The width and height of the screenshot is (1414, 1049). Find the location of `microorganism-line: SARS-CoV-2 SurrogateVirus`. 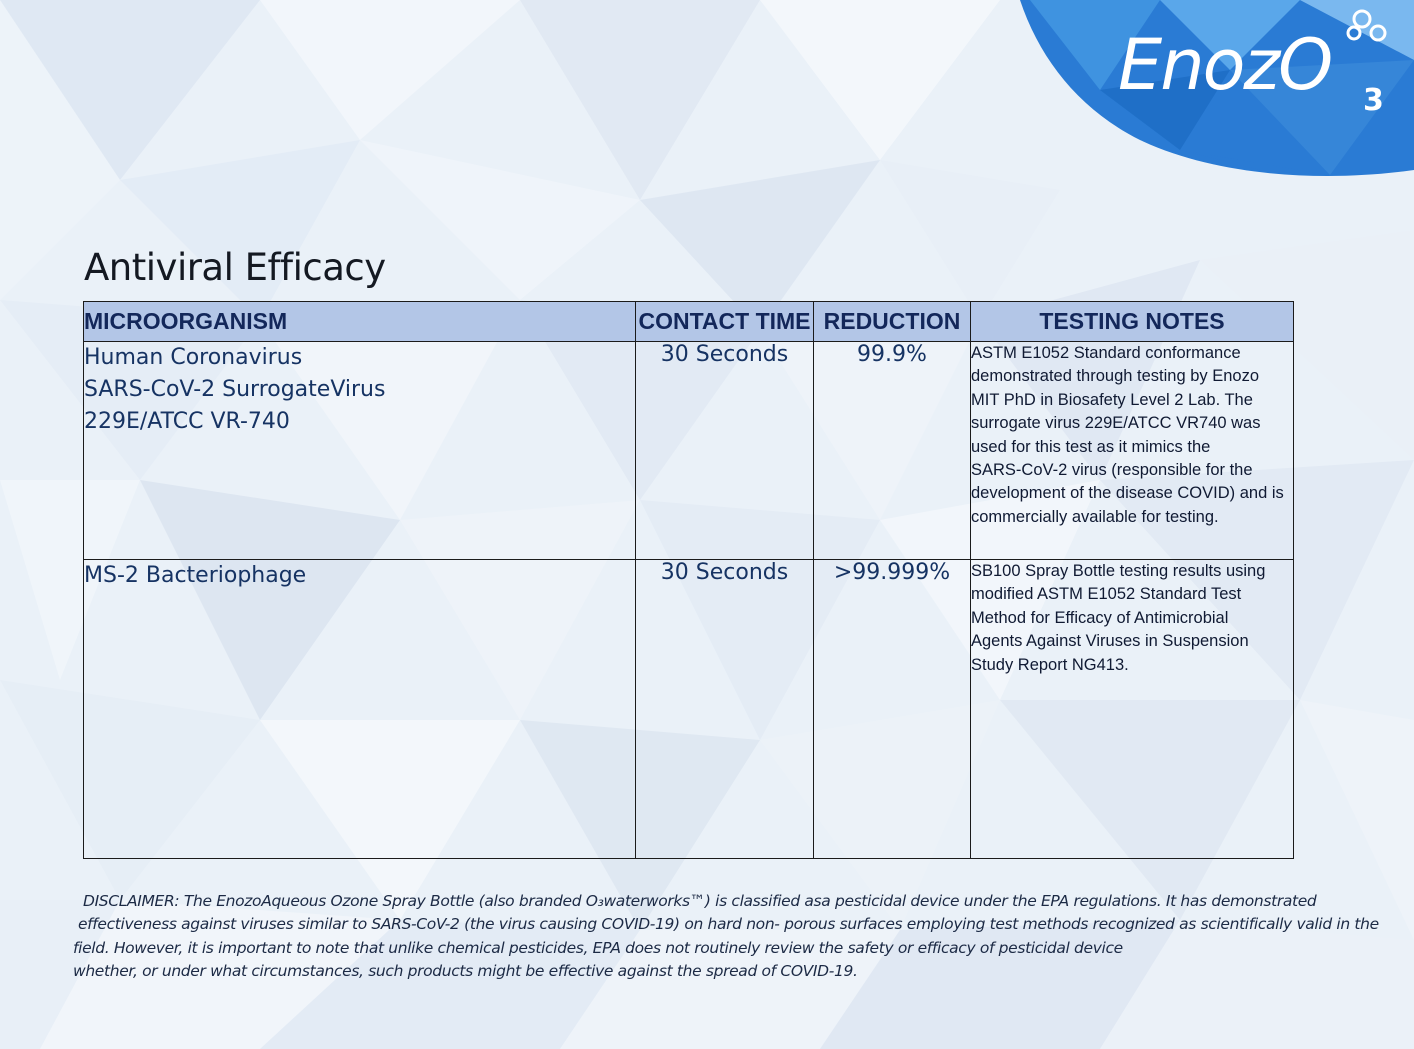

microorganism-line: SARS-CoV-2 SurrogateVirus is located at coordinates (235, 389).